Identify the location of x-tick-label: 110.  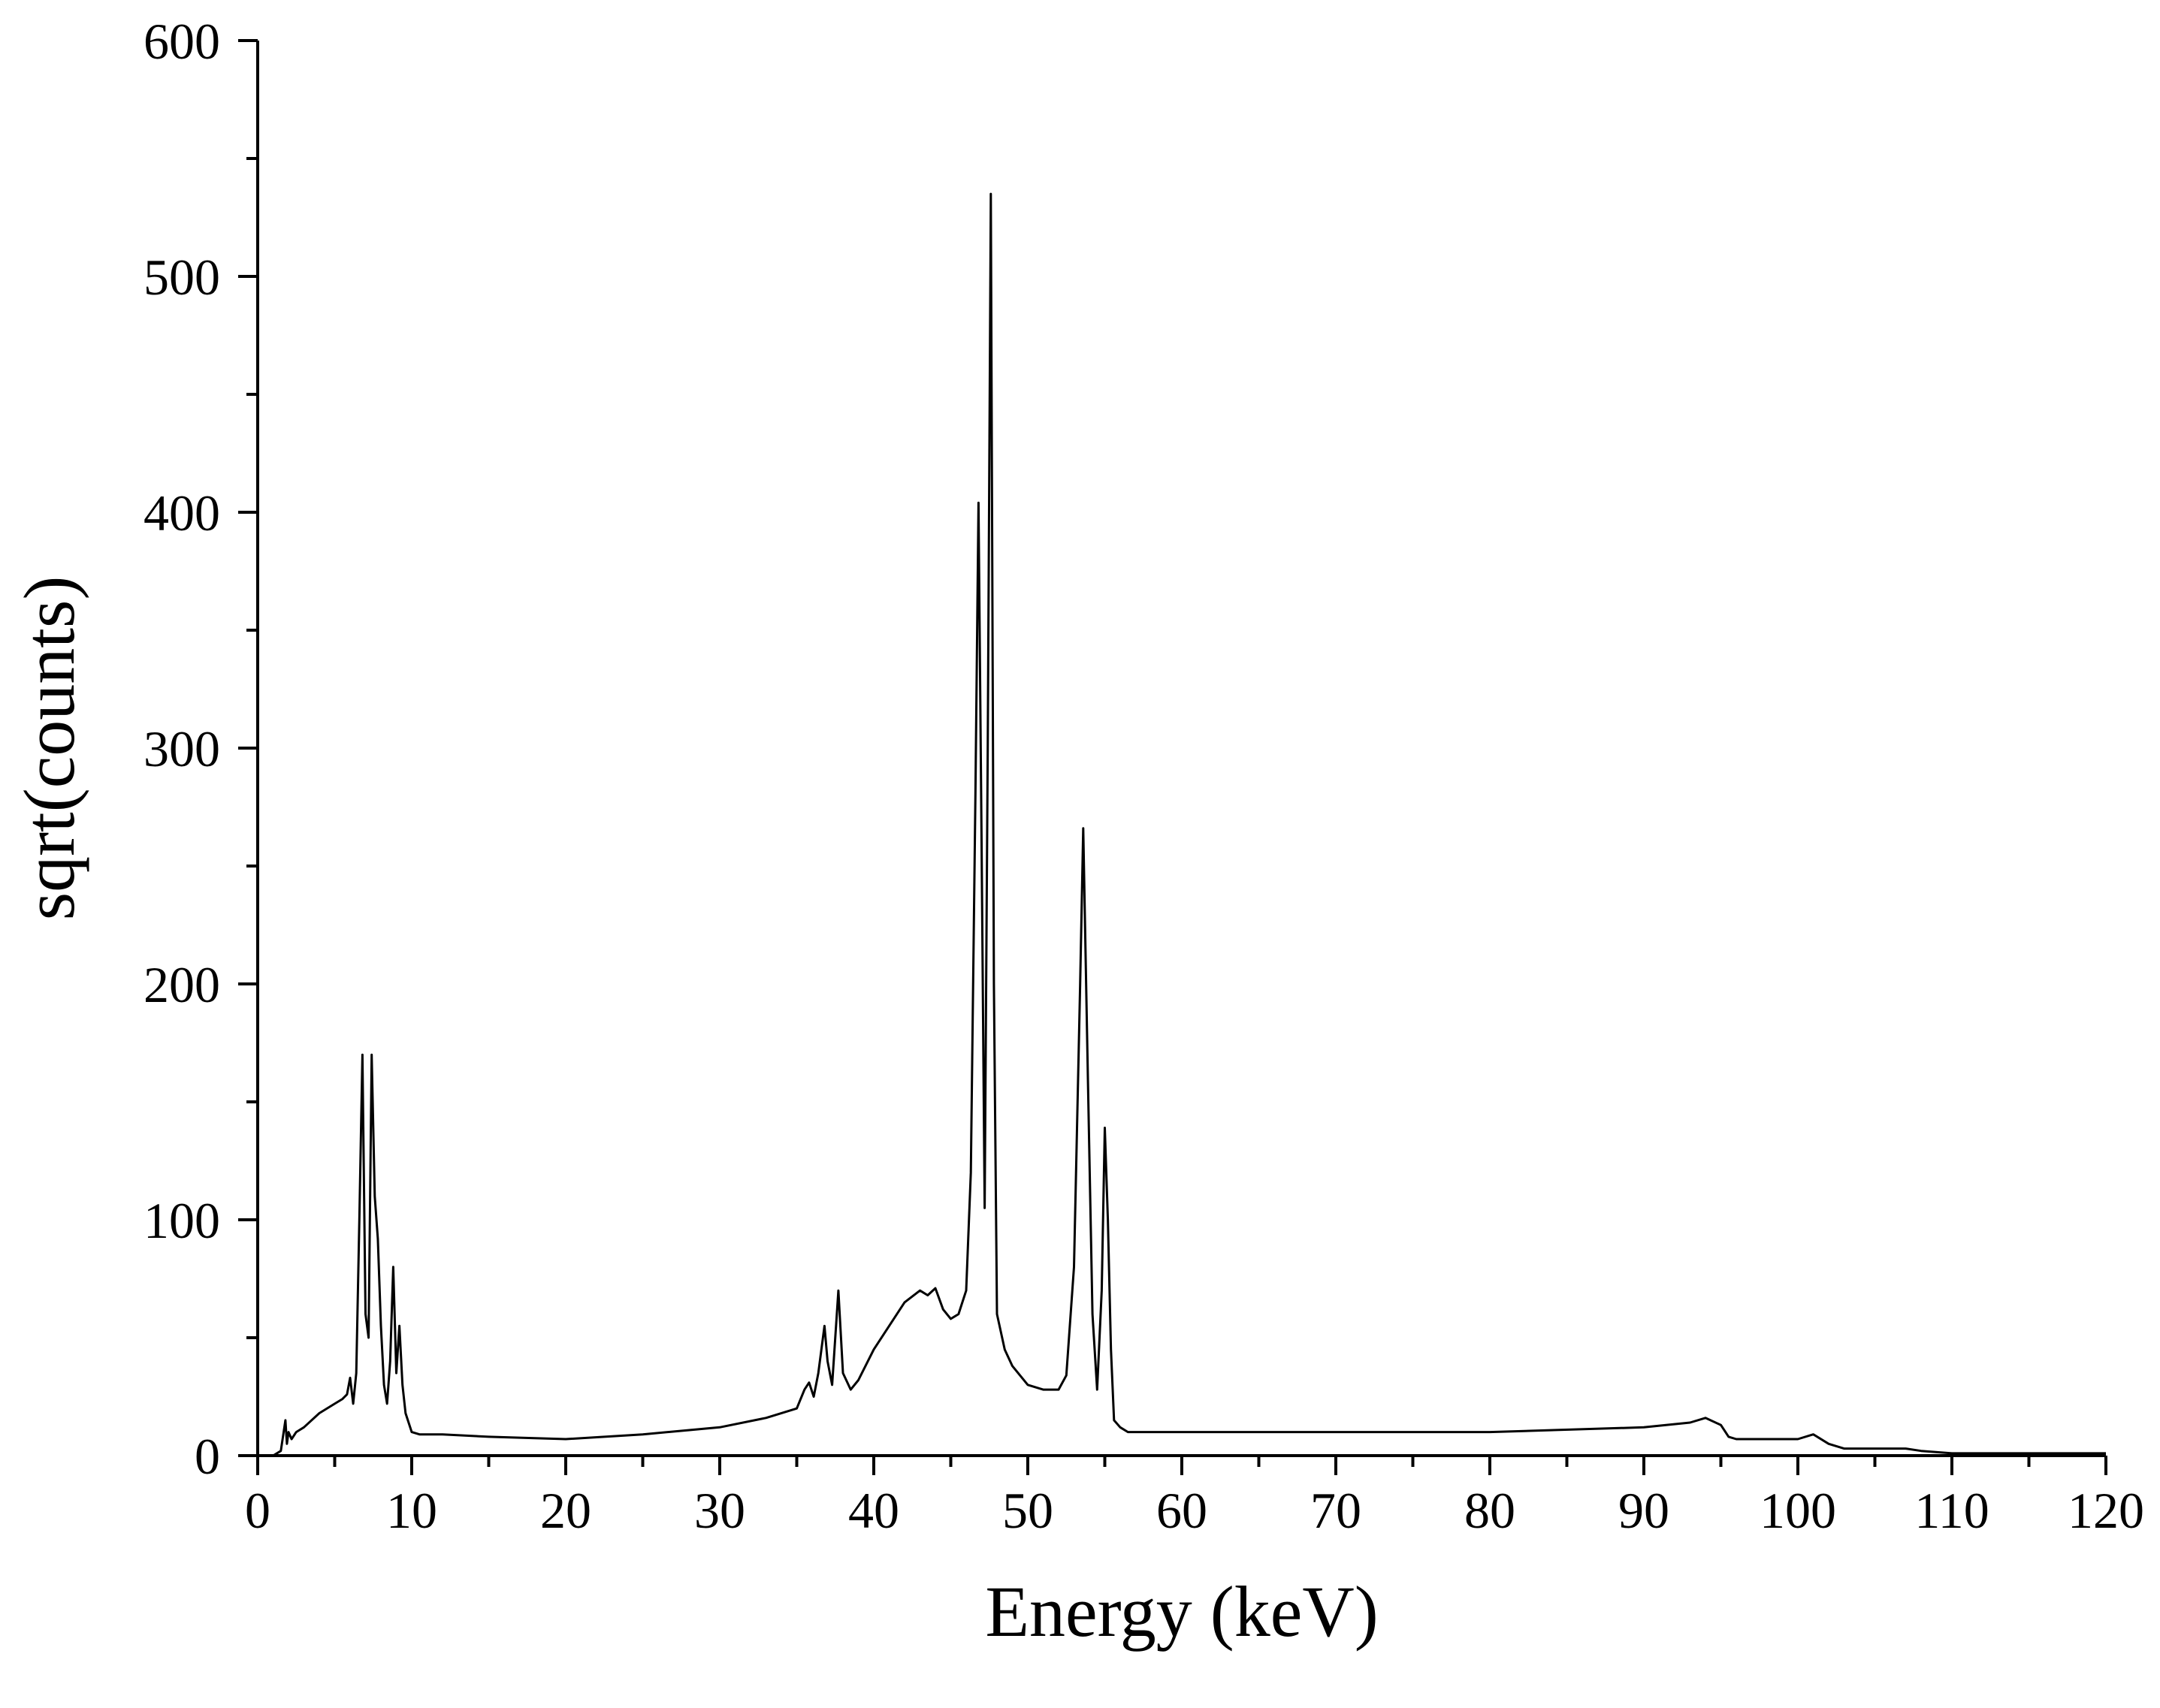
(1951, 1510).